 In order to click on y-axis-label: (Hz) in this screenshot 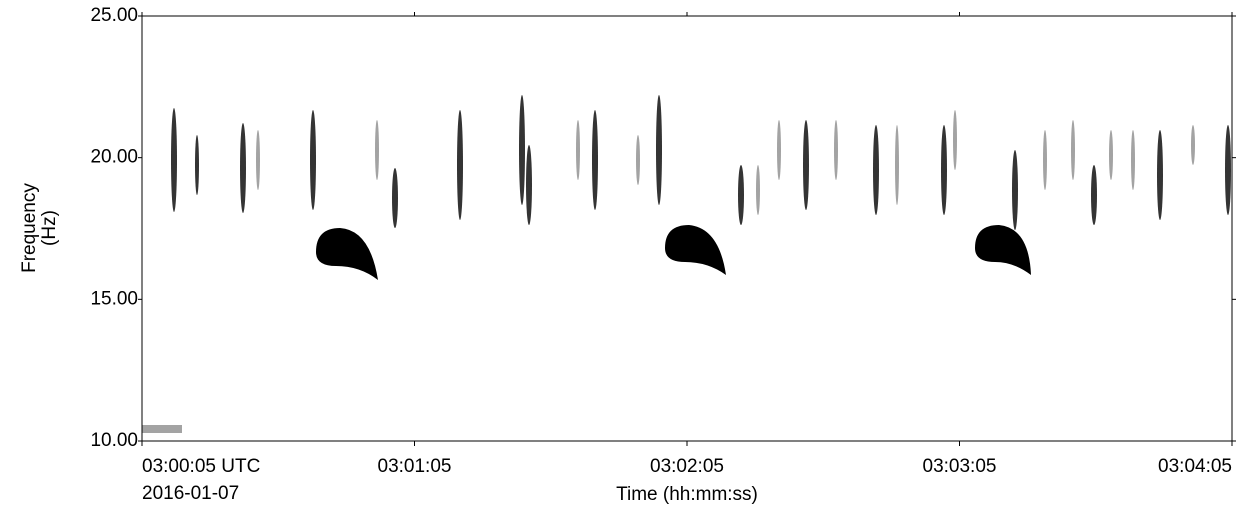, I will do `click(49, 228)`.